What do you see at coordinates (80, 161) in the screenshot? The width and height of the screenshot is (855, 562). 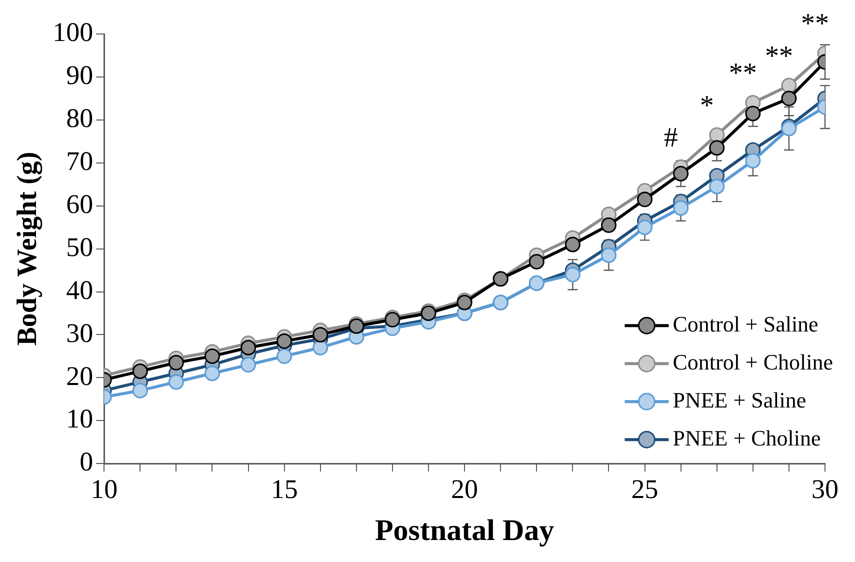 I see `y-tick-label: 70` at bounding box center [80, 161].